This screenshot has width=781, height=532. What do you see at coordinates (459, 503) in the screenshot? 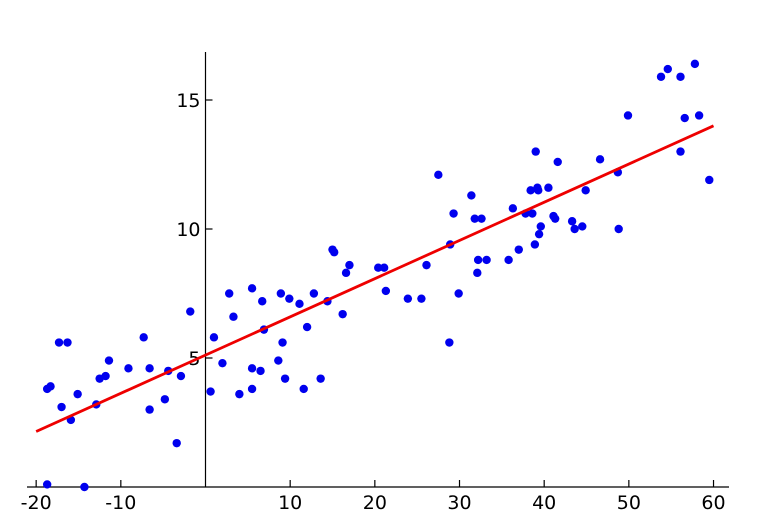
I see `x-tick-label: 30` at bounding box center [459, 503].